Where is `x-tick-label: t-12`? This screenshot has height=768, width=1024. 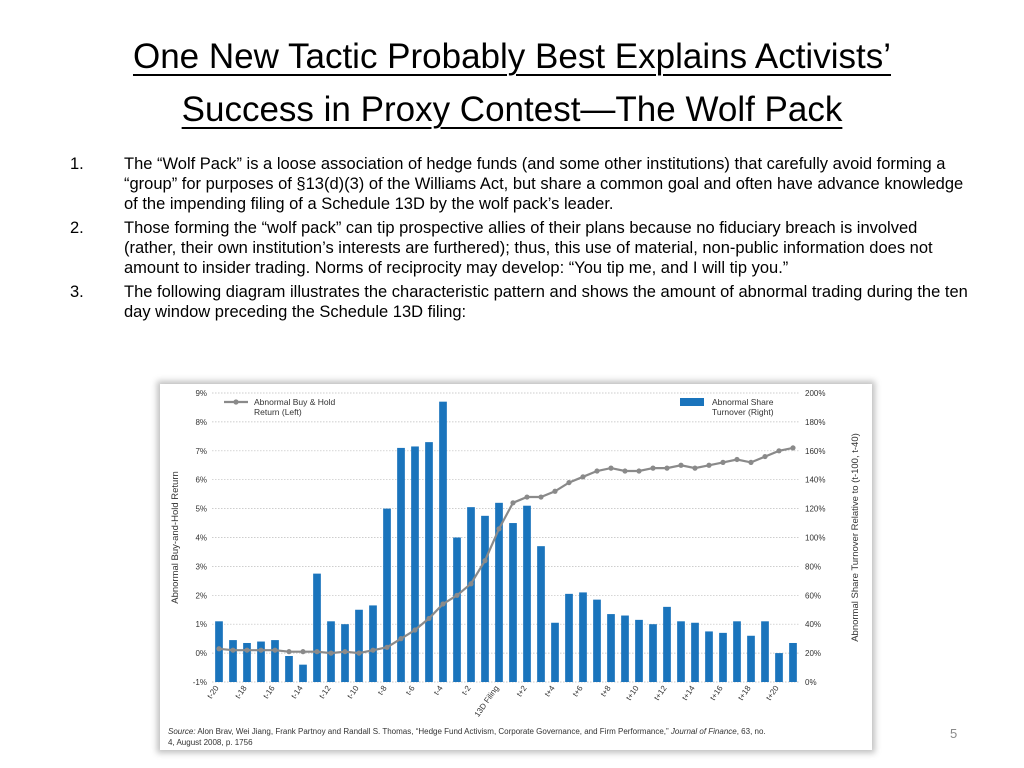 x-tick-label: t-12 is located at coordinates (325, 692).